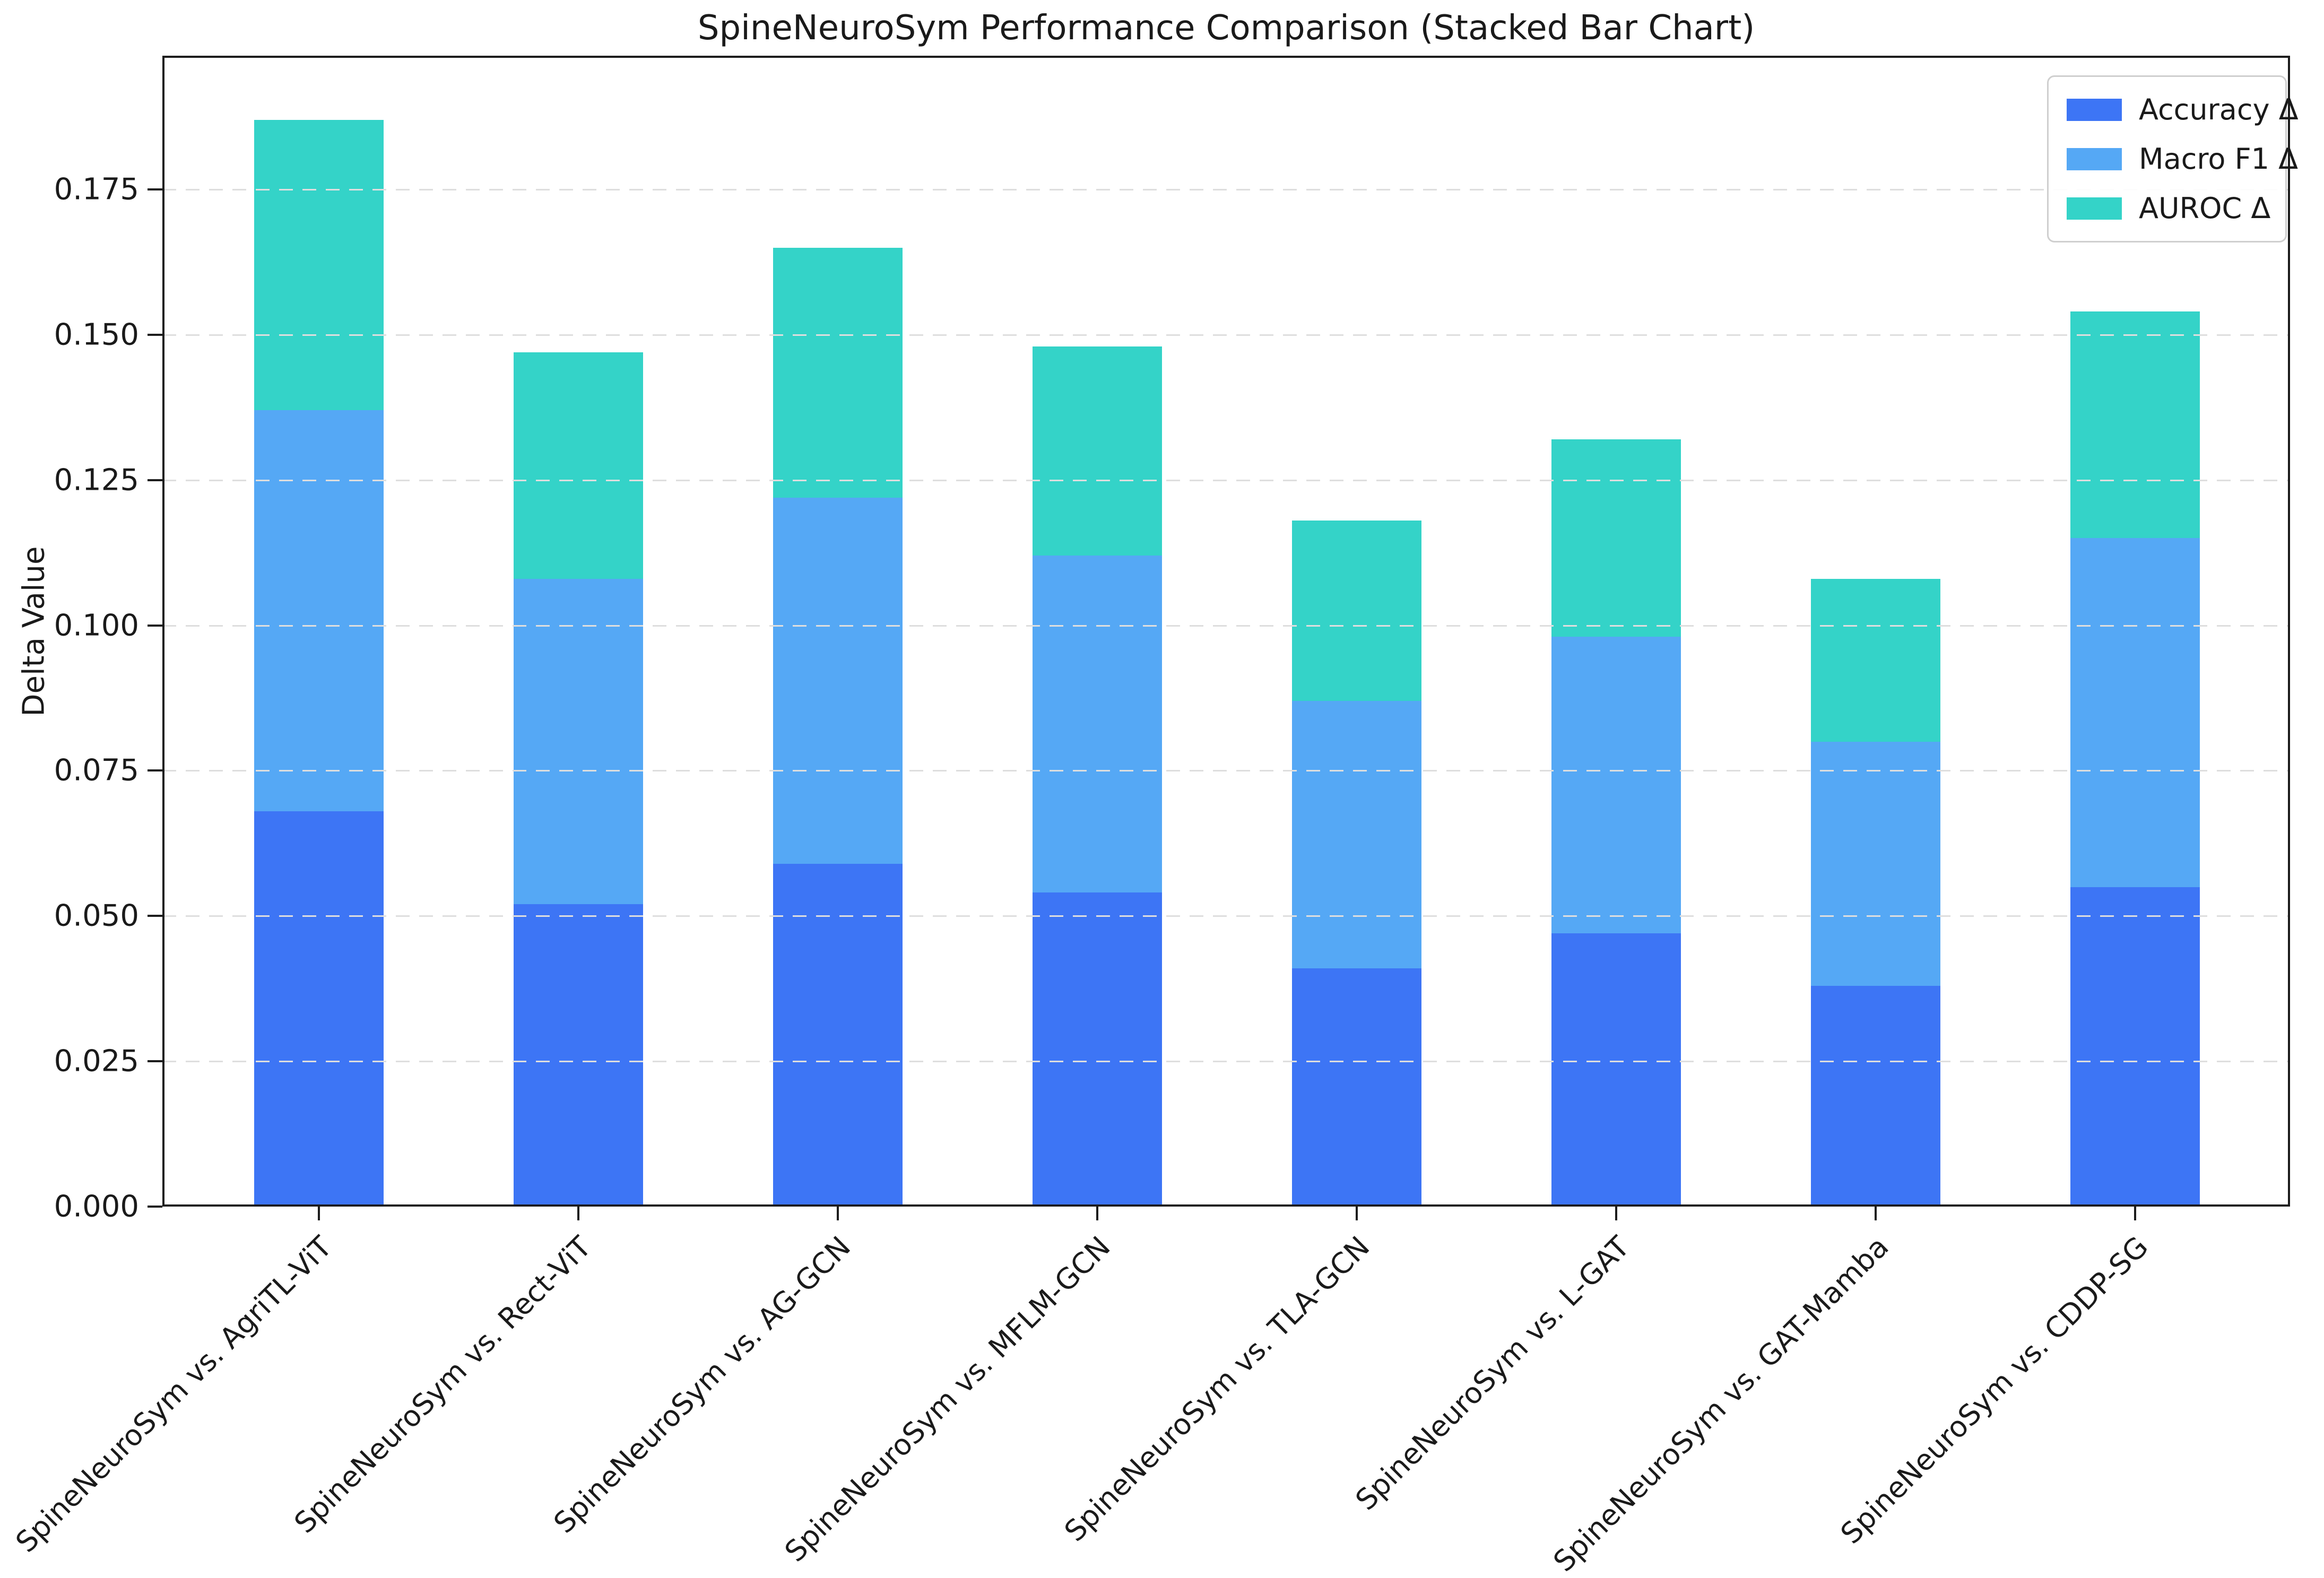  Describe the element at coordinates (86, 625) in the screenshot. I see `y-tick-label: 0.100` at that location.